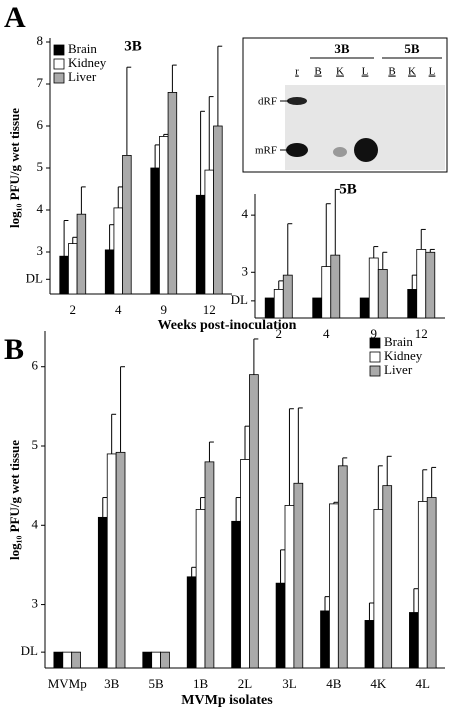 This screenshot has height=710, width=454. Describe the element at coordinates (334, 683) in the screenshot. I see `x-tick-label: 4B` at that location.